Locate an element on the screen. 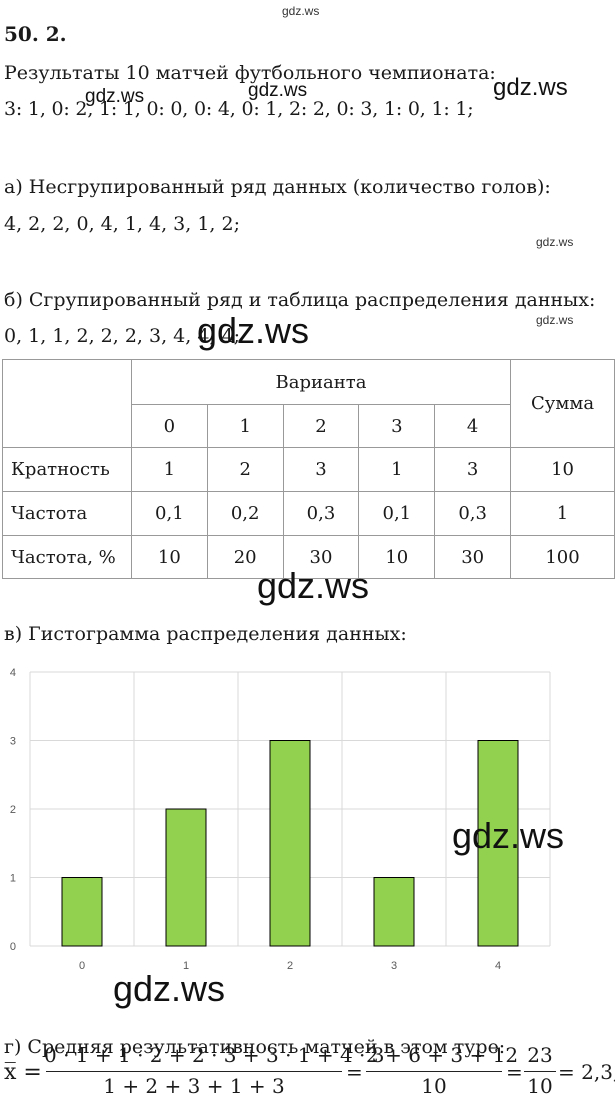 This screenshot has height=1118, width=615. table-cell: 0,2 is located at coordinates (245, 513).